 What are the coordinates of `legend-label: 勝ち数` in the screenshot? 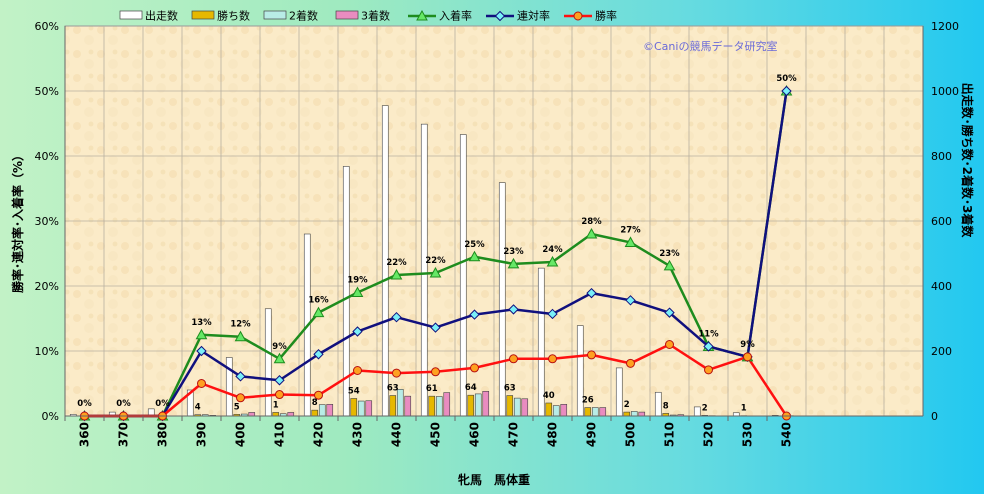 It's located at (233, 16).